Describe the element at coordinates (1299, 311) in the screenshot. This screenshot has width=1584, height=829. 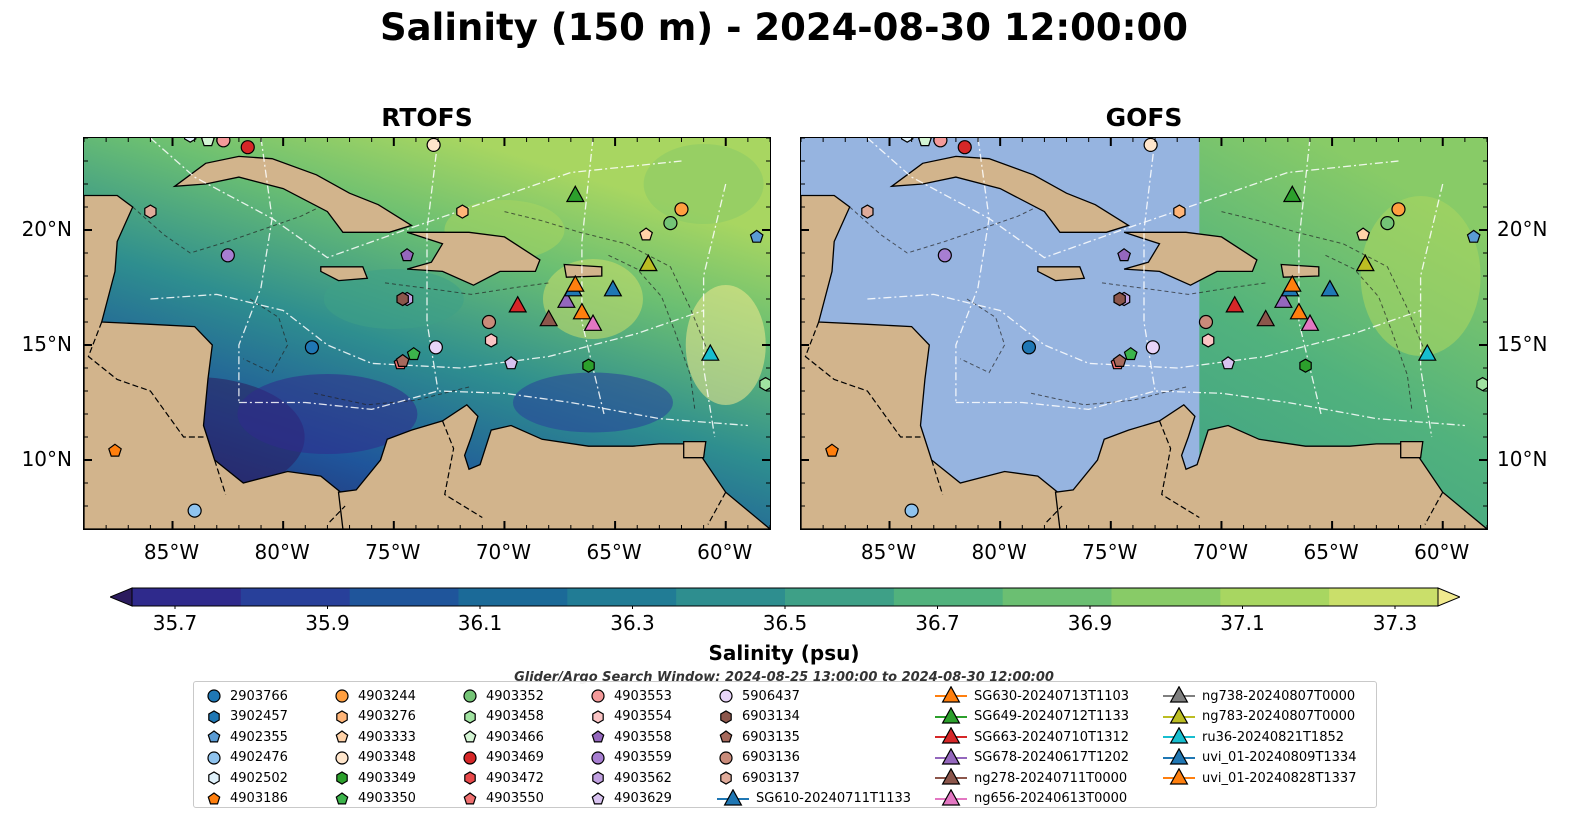
I see `platform-SG630-20240713T1103` at that location.